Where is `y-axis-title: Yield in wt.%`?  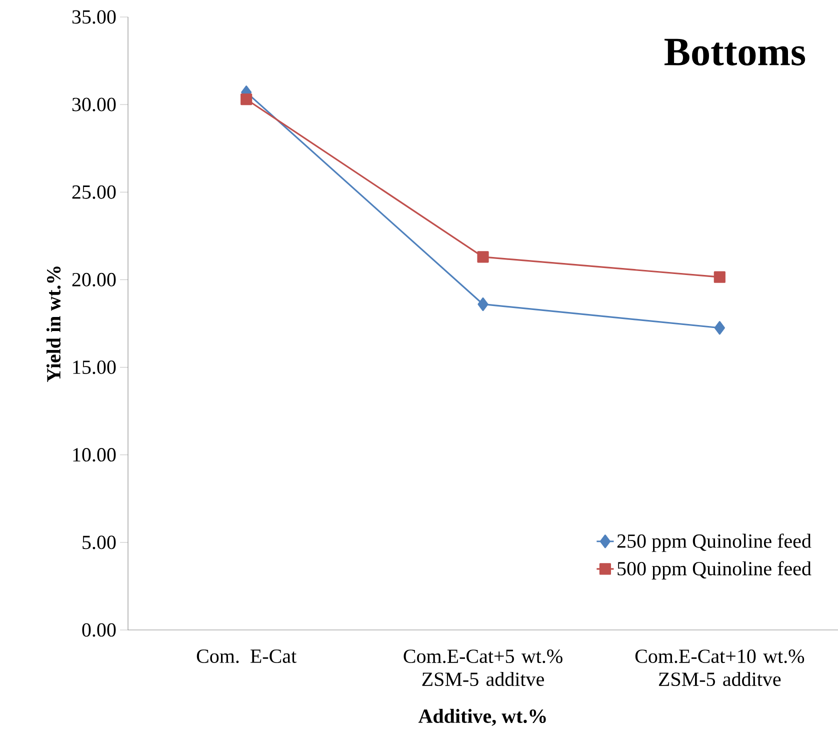 y-axis-title: Yield in wt.% is located at coordinates (53, 324).